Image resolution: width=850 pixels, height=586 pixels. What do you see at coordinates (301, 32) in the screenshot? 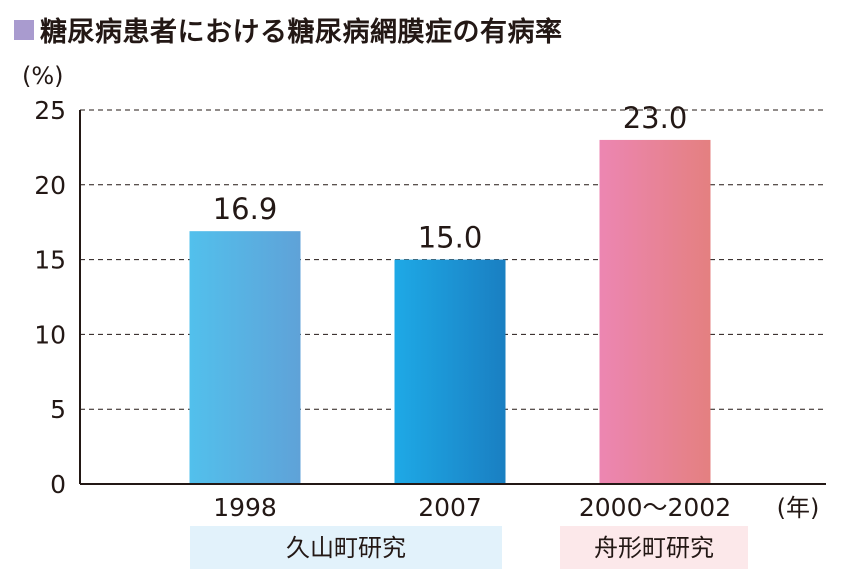
I see `title-text: 糖尿病患者における糖尿病網膜症の有病率` at bounding box center [301, 32].